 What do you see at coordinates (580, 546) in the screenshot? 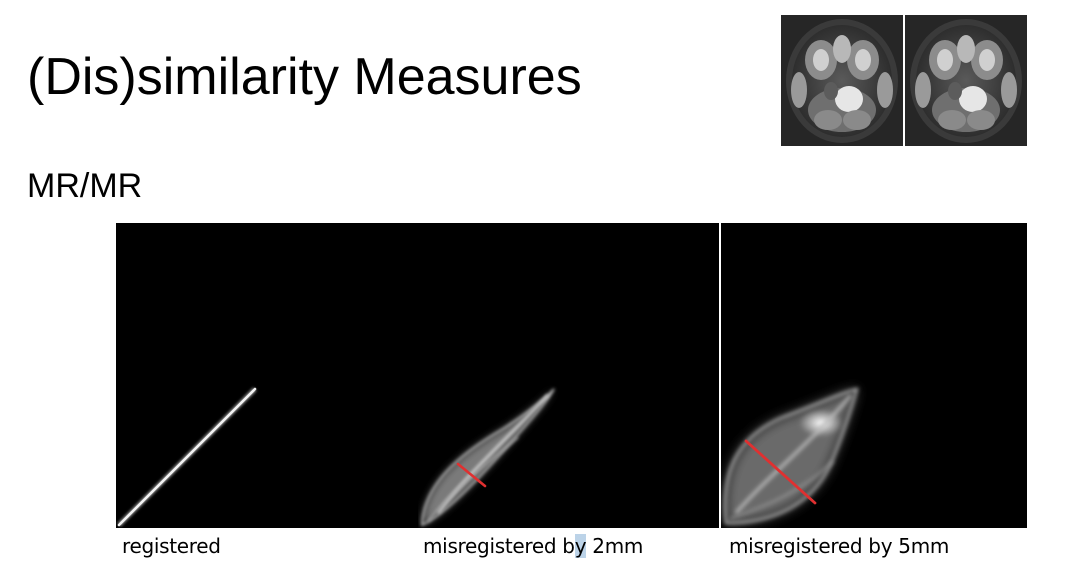
I see `caption-selected-char: y` at bounding box center [580, 546].